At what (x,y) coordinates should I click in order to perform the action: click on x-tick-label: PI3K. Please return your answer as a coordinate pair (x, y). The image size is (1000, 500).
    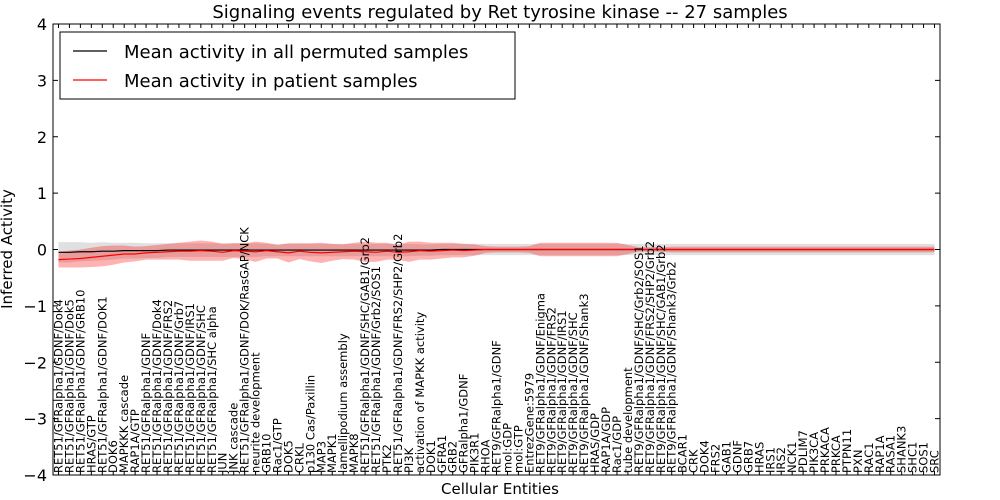
    Looking at the image, I should click on (409, 460).